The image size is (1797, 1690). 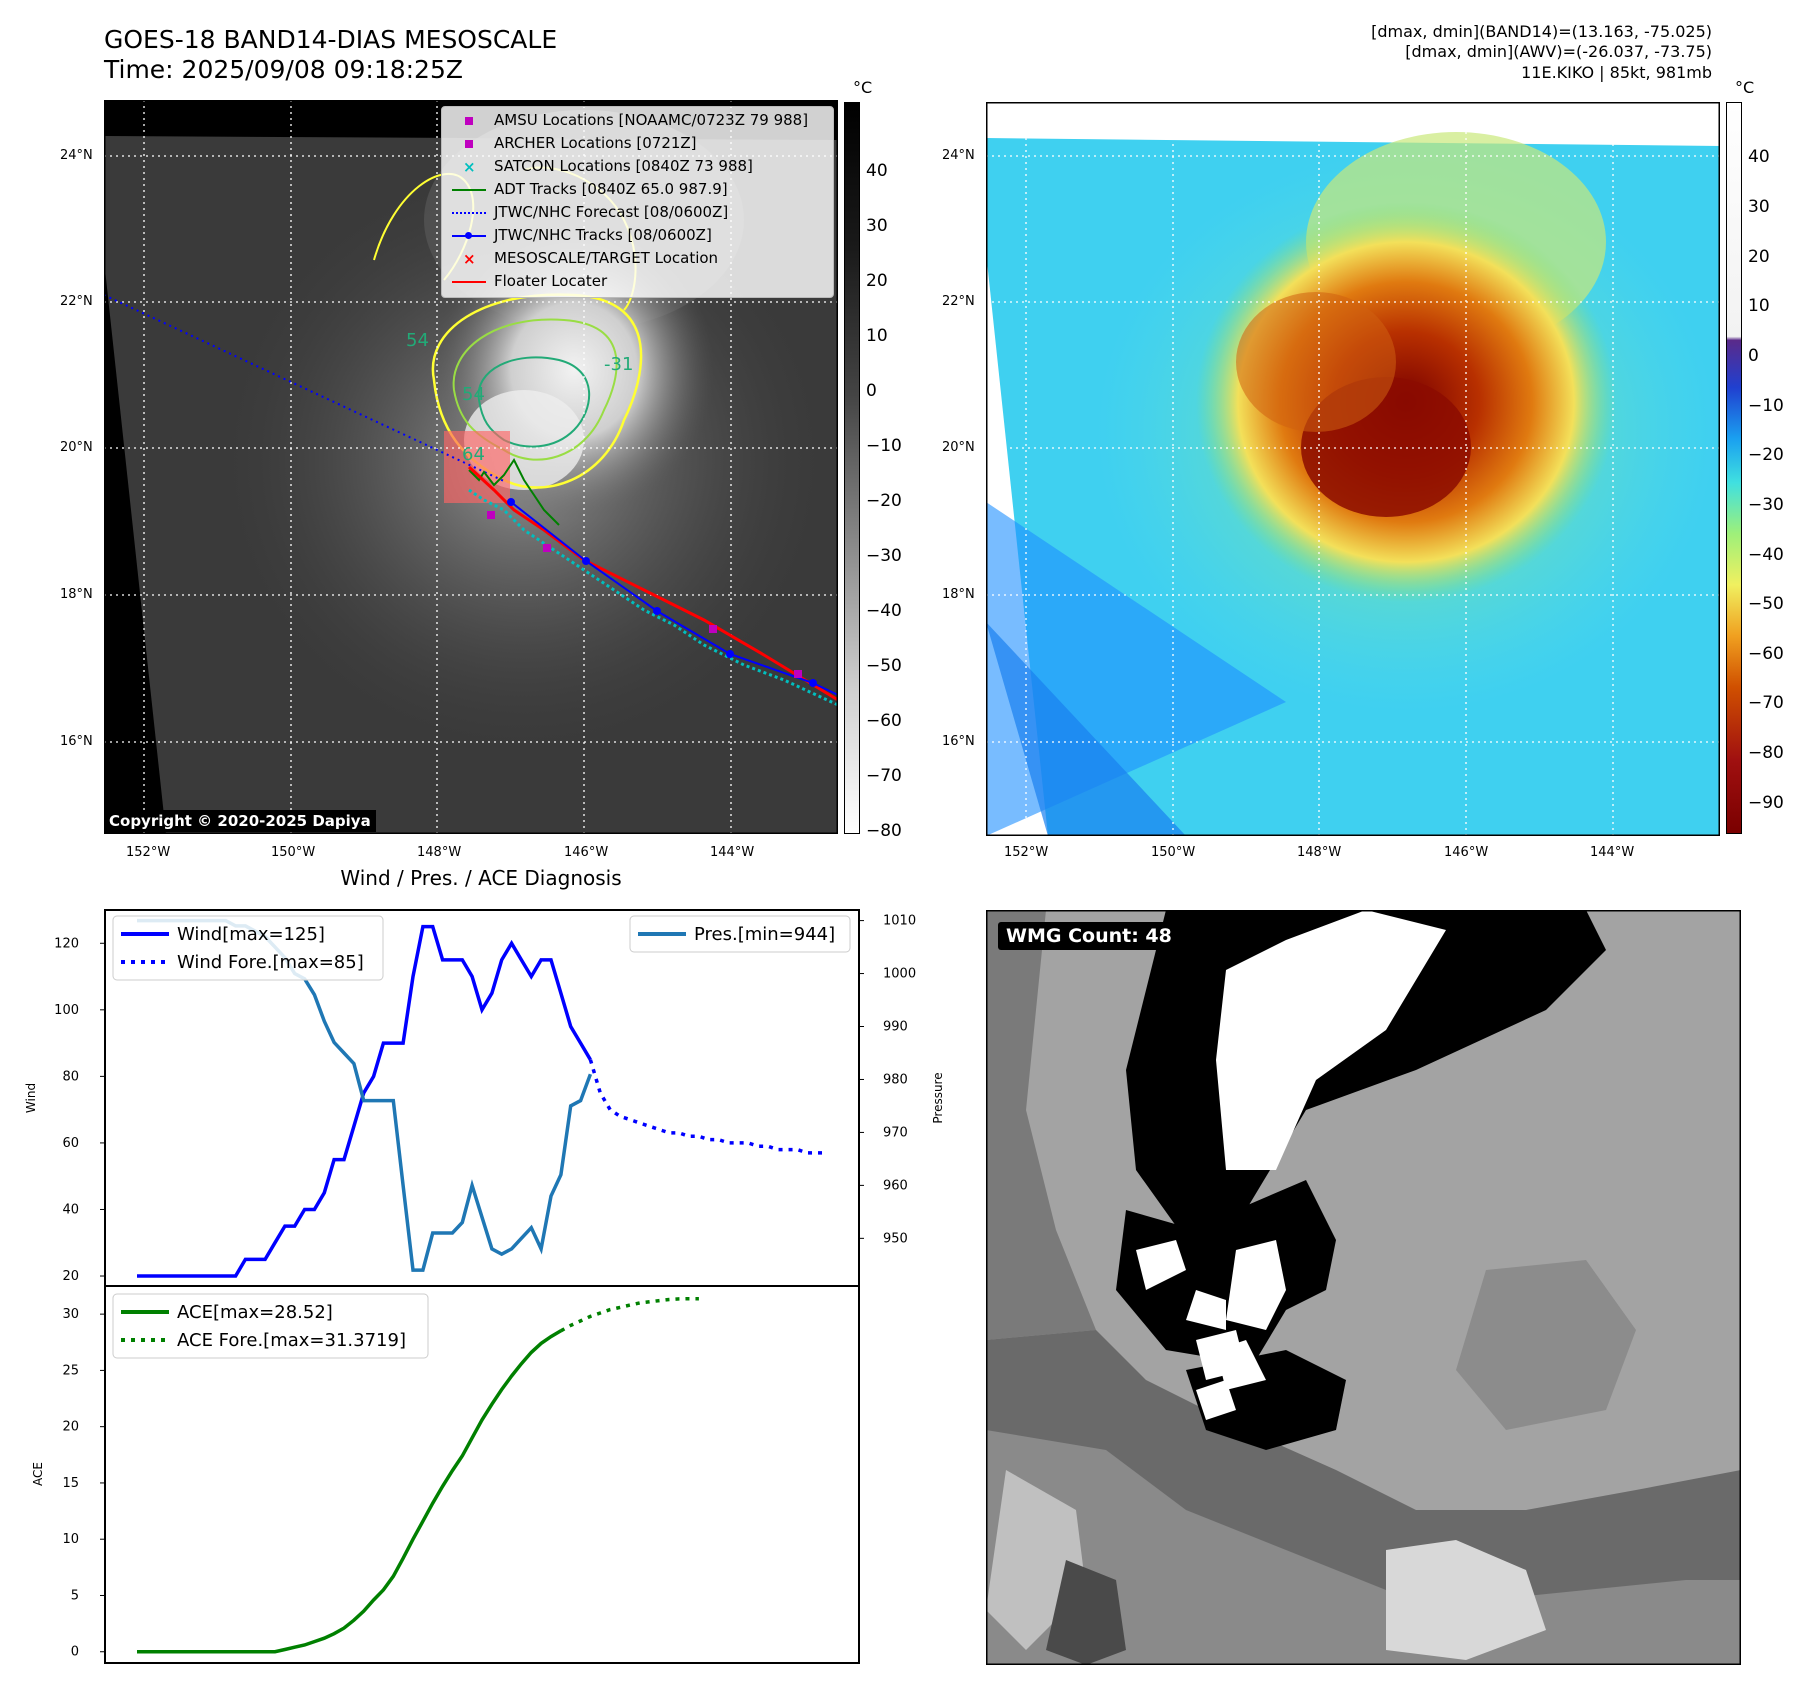 What do you see at coordinates (877, 171) in the screenshot?
I see `gray-colorbar-tick-label: 40` at bounding box center [877, 171].